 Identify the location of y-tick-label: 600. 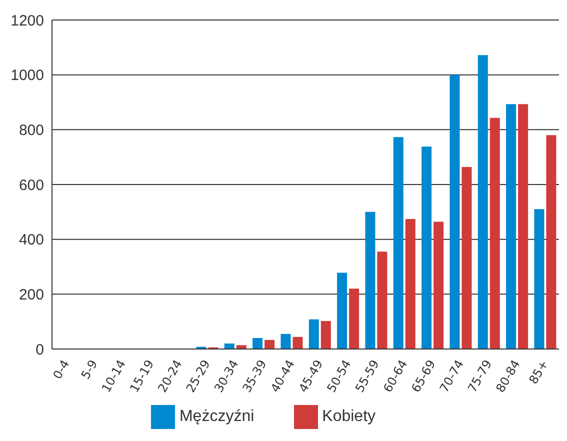
(31, 185).